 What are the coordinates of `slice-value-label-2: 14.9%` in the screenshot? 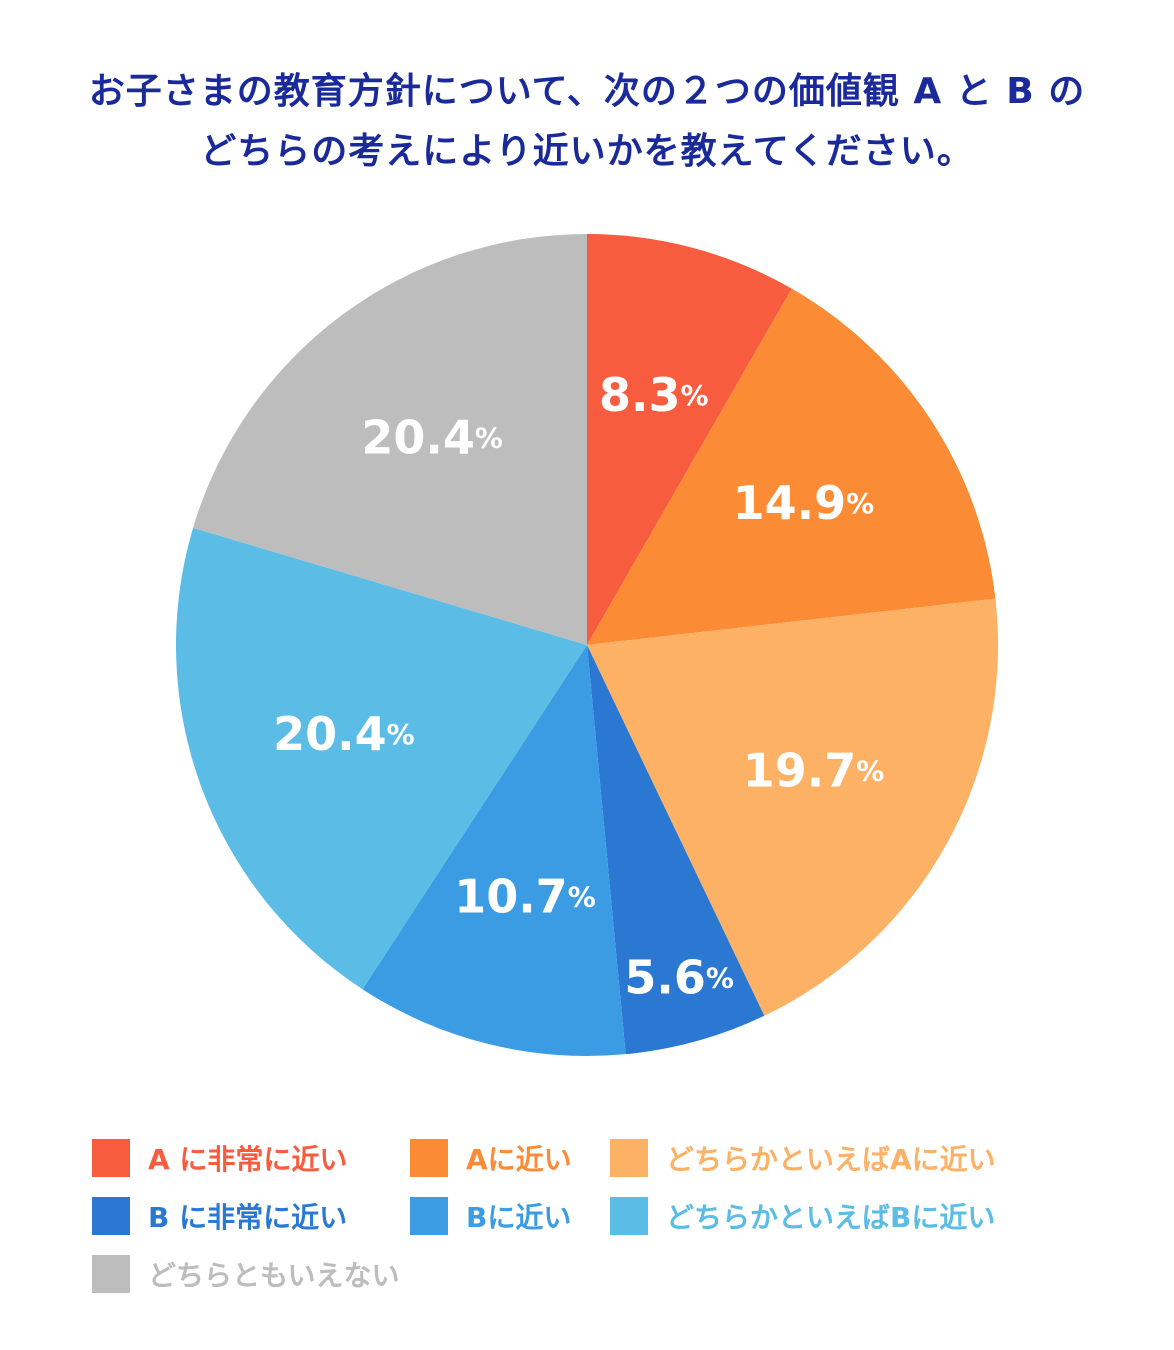 It's located at (804, 503).